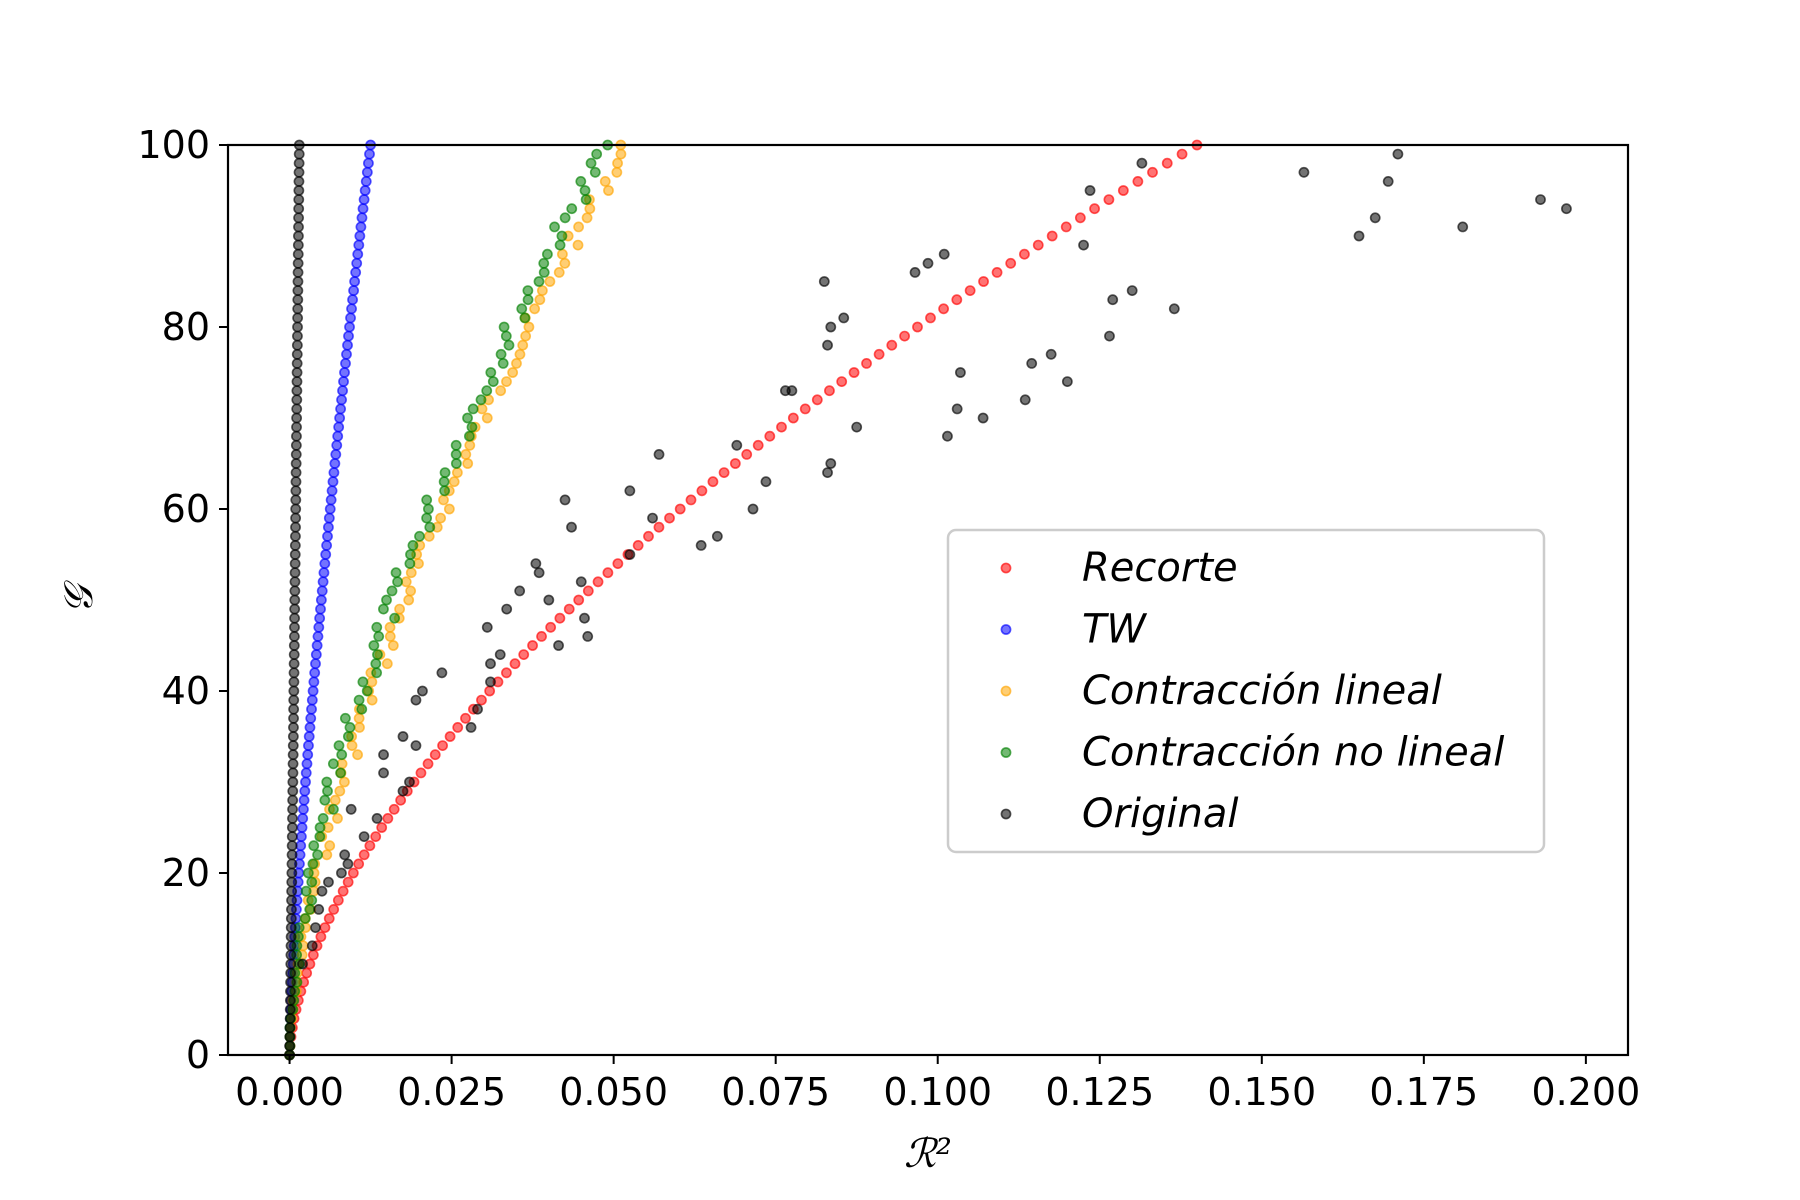  What do you see at coordinates (182, 600) in the screenshot?
I see `y-axis: 0 20 40 60 80 100` at bounding box center [182, 600].